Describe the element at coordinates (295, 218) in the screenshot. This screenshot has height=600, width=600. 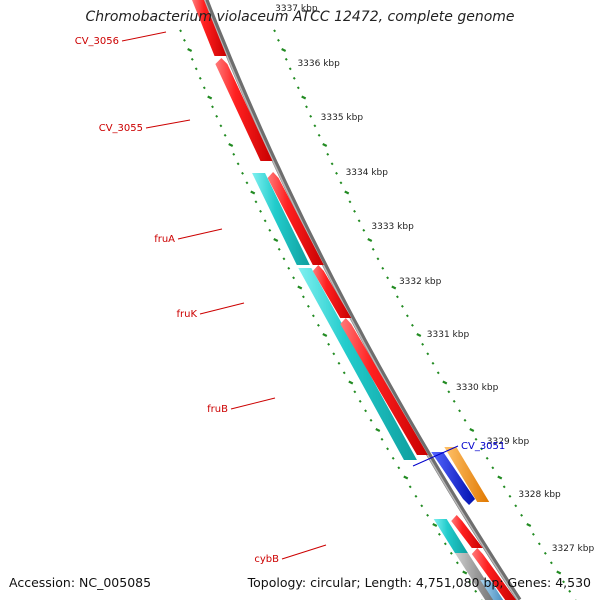
I see `gene-fruA-partner` at that location.